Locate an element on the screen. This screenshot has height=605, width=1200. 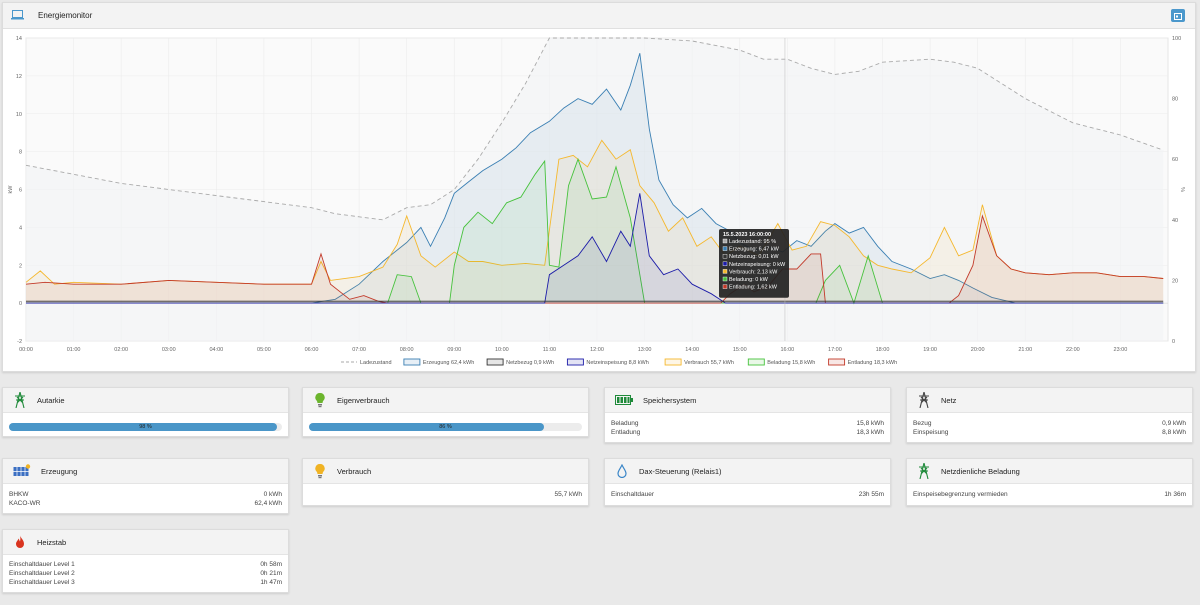
x-tick-label: 17:00 is located at coordinates (835, 350).